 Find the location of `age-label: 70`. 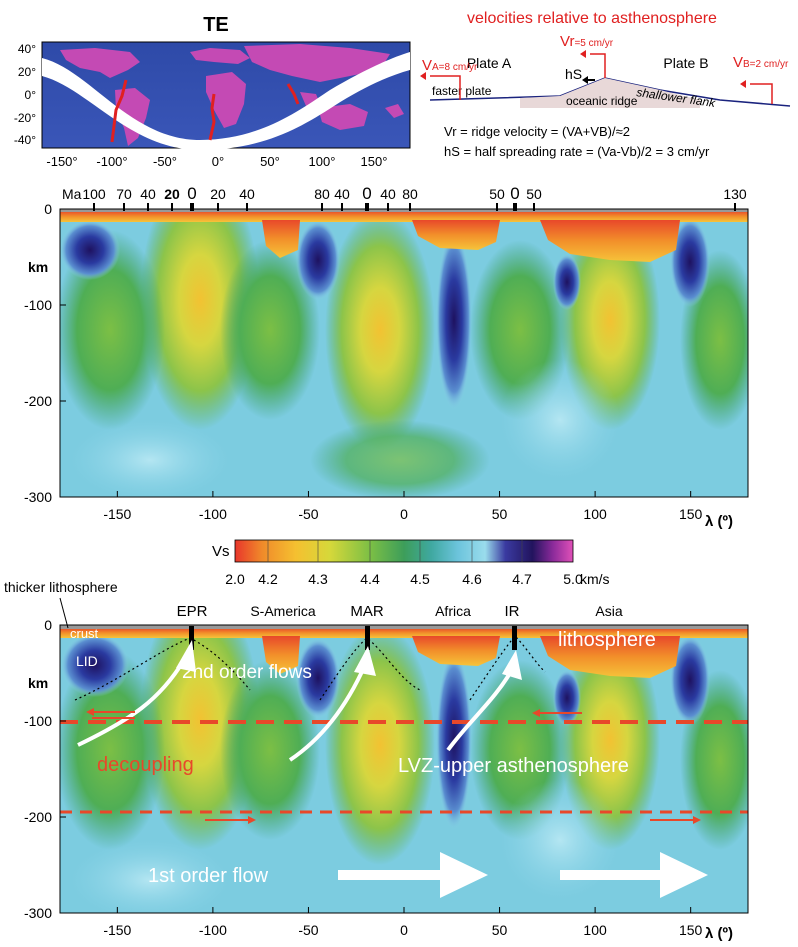

age-label: 70 is located at coordinates (124, 194).